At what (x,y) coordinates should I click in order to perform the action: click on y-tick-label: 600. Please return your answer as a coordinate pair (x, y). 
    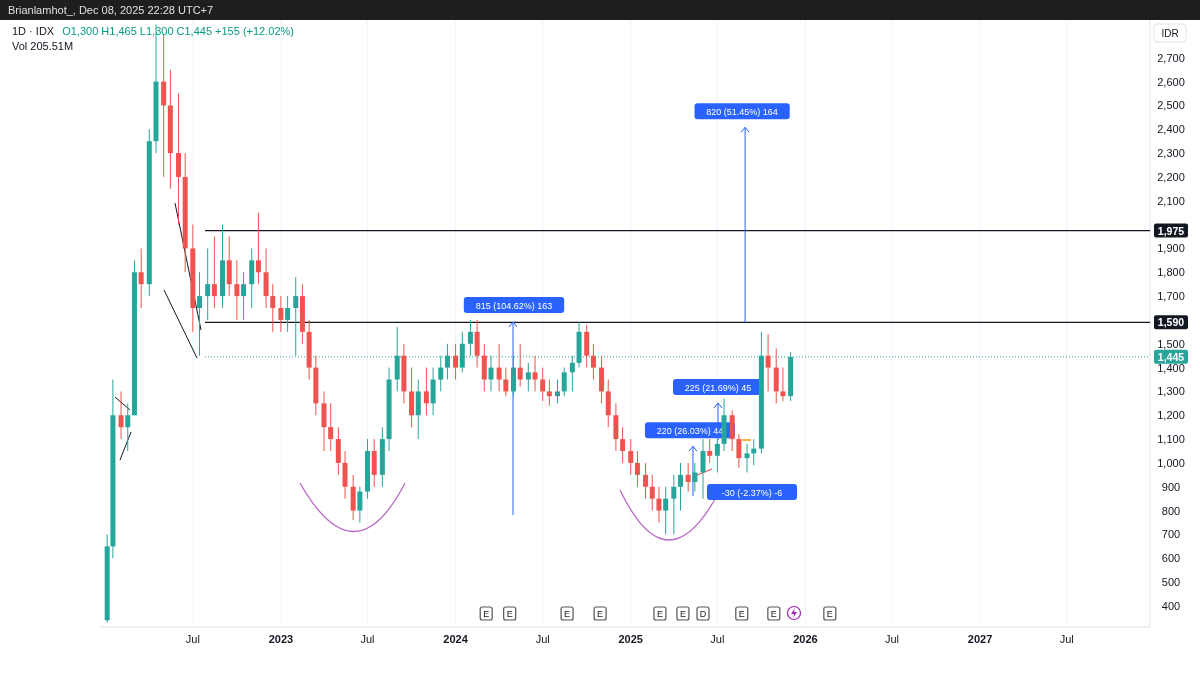
    Looking at the image, I should click on (1171, 558).